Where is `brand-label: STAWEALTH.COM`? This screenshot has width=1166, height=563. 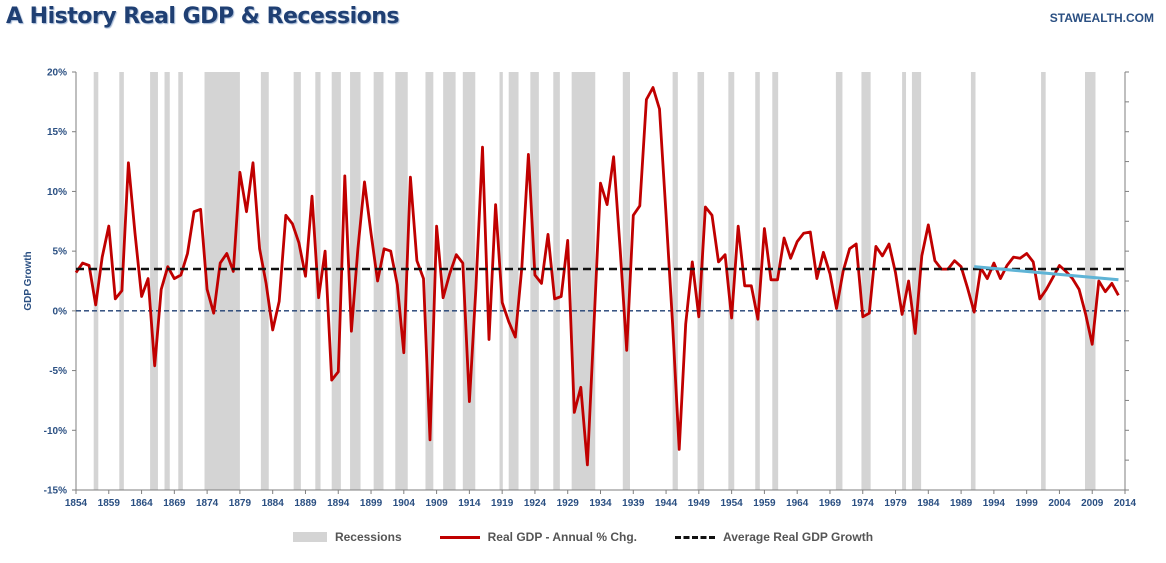 brand-label: STAWEALTH.COM is located at coordinates (1101, 18).